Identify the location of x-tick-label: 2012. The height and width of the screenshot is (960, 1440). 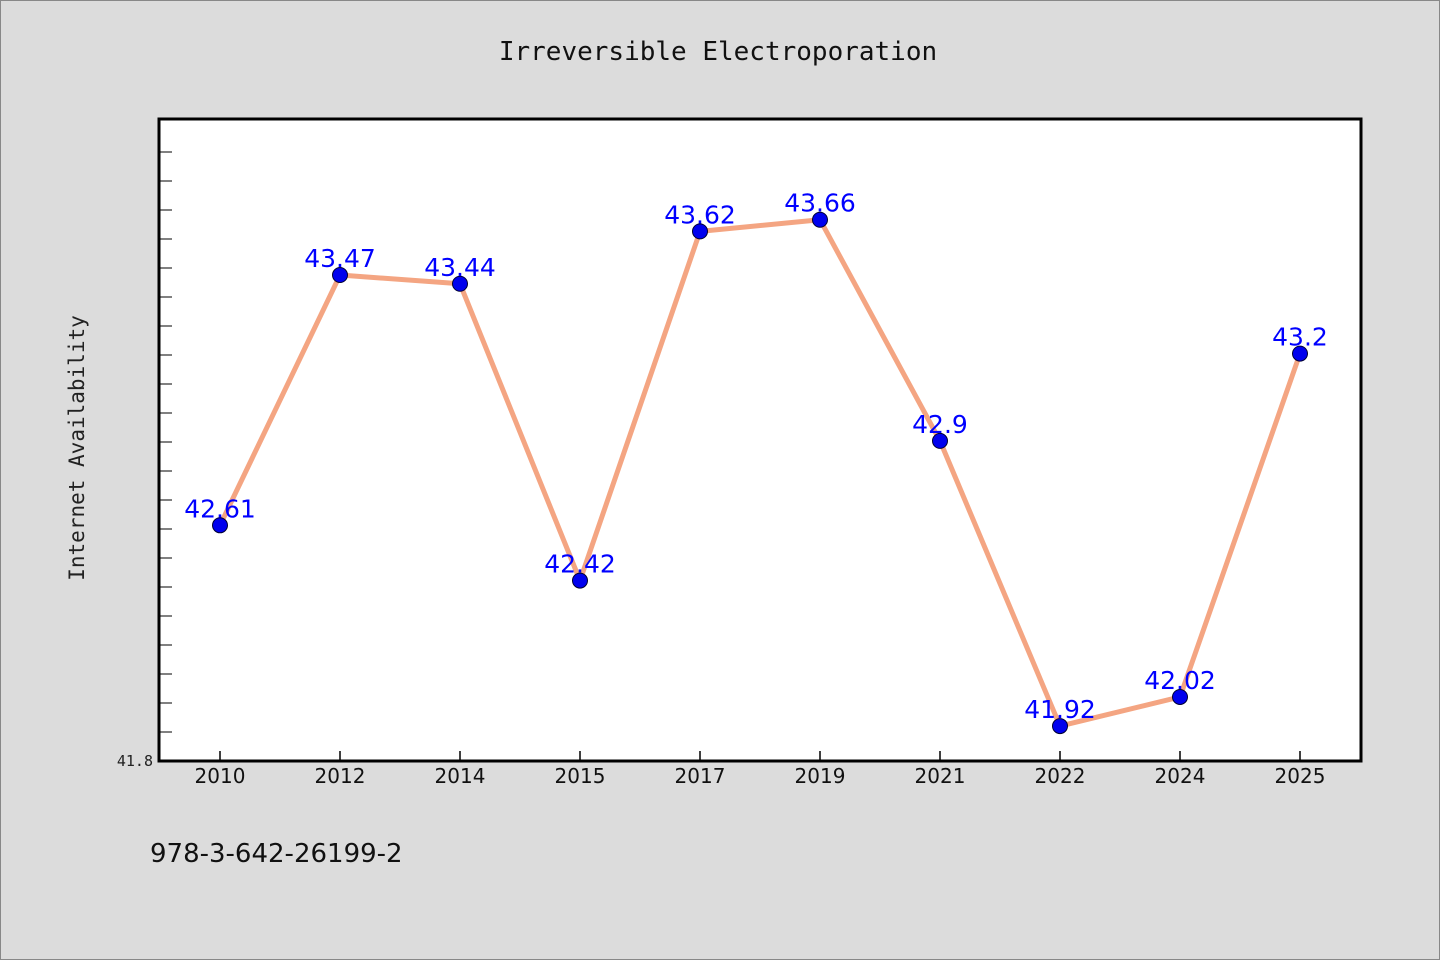
(340, 776).